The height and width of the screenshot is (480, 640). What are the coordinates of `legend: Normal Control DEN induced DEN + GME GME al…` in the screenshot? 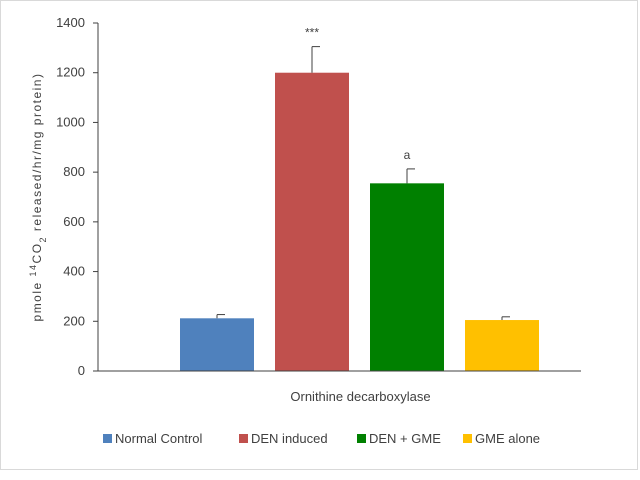 It's located at (321, 438).